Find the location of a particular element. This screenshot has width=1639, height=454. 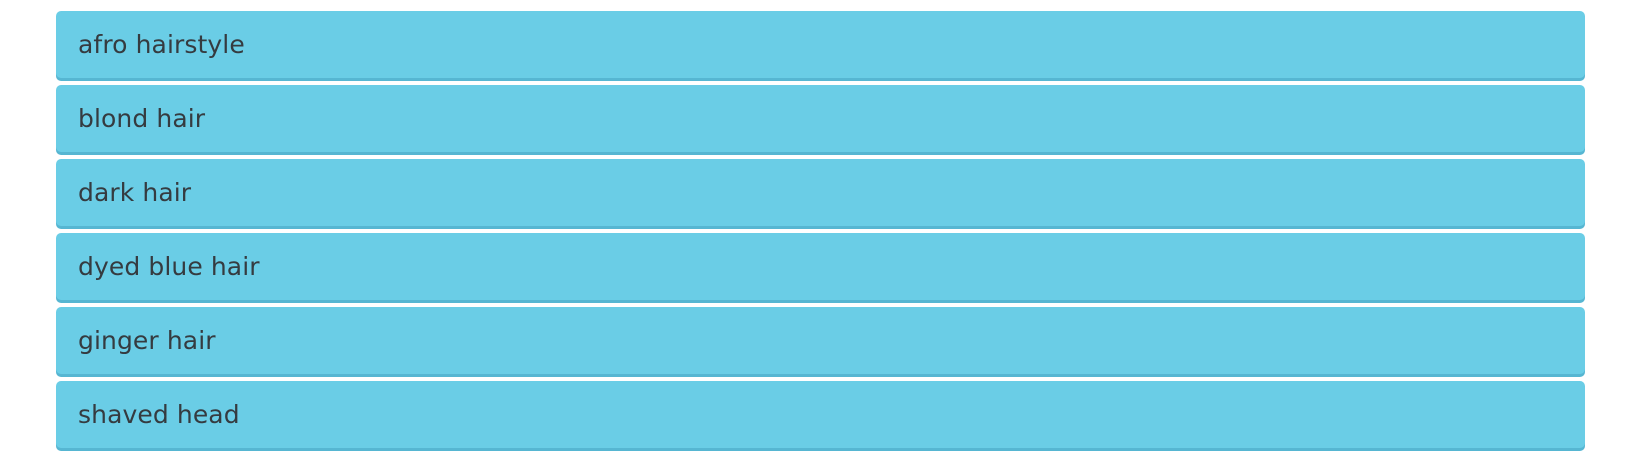

option-label: shaved head is located at coordinates (159, 414).